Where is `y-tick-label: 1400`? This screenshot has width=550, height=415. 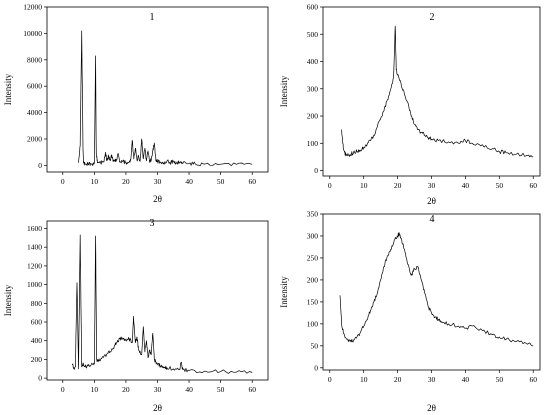 y-tick-label: 1400 is located at coordinates (34, 247).